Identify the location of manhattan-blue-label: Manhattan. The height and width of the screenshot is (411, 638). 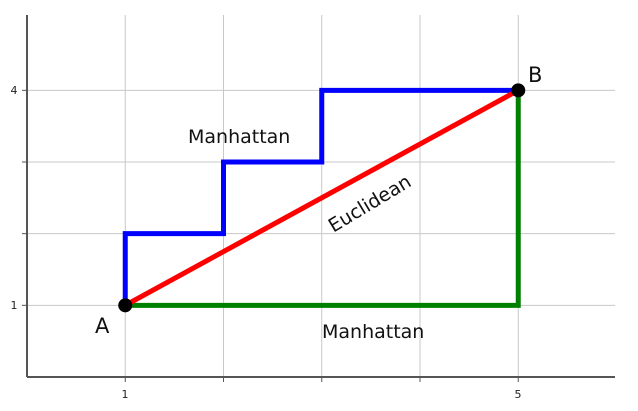
(239, 137).